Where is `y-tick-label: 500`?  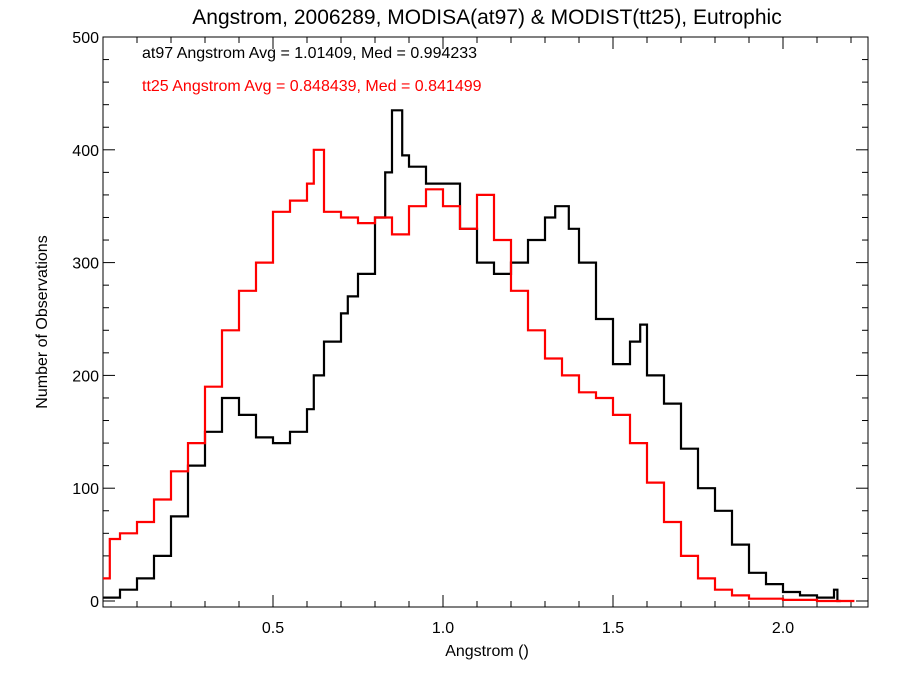
y-tick-label: 500 is located at coordinates (85, 38).